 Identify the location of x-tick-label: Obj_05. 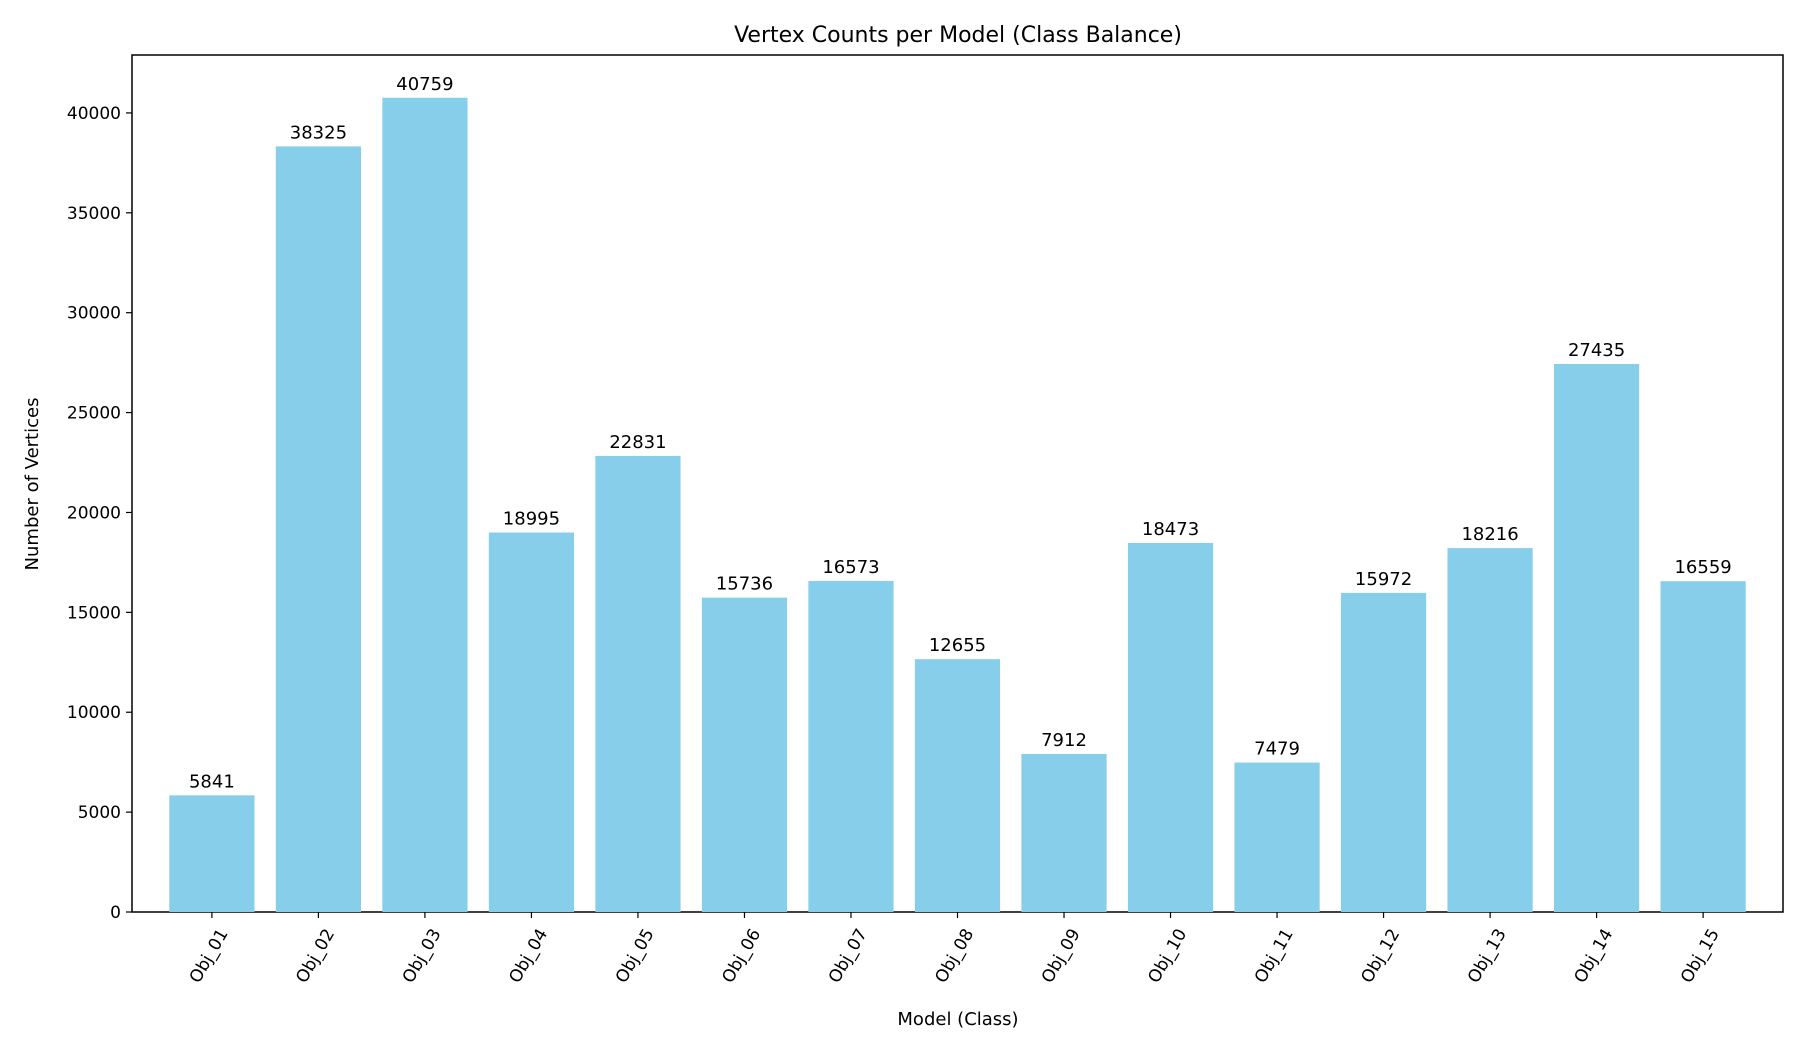
(635, 956).